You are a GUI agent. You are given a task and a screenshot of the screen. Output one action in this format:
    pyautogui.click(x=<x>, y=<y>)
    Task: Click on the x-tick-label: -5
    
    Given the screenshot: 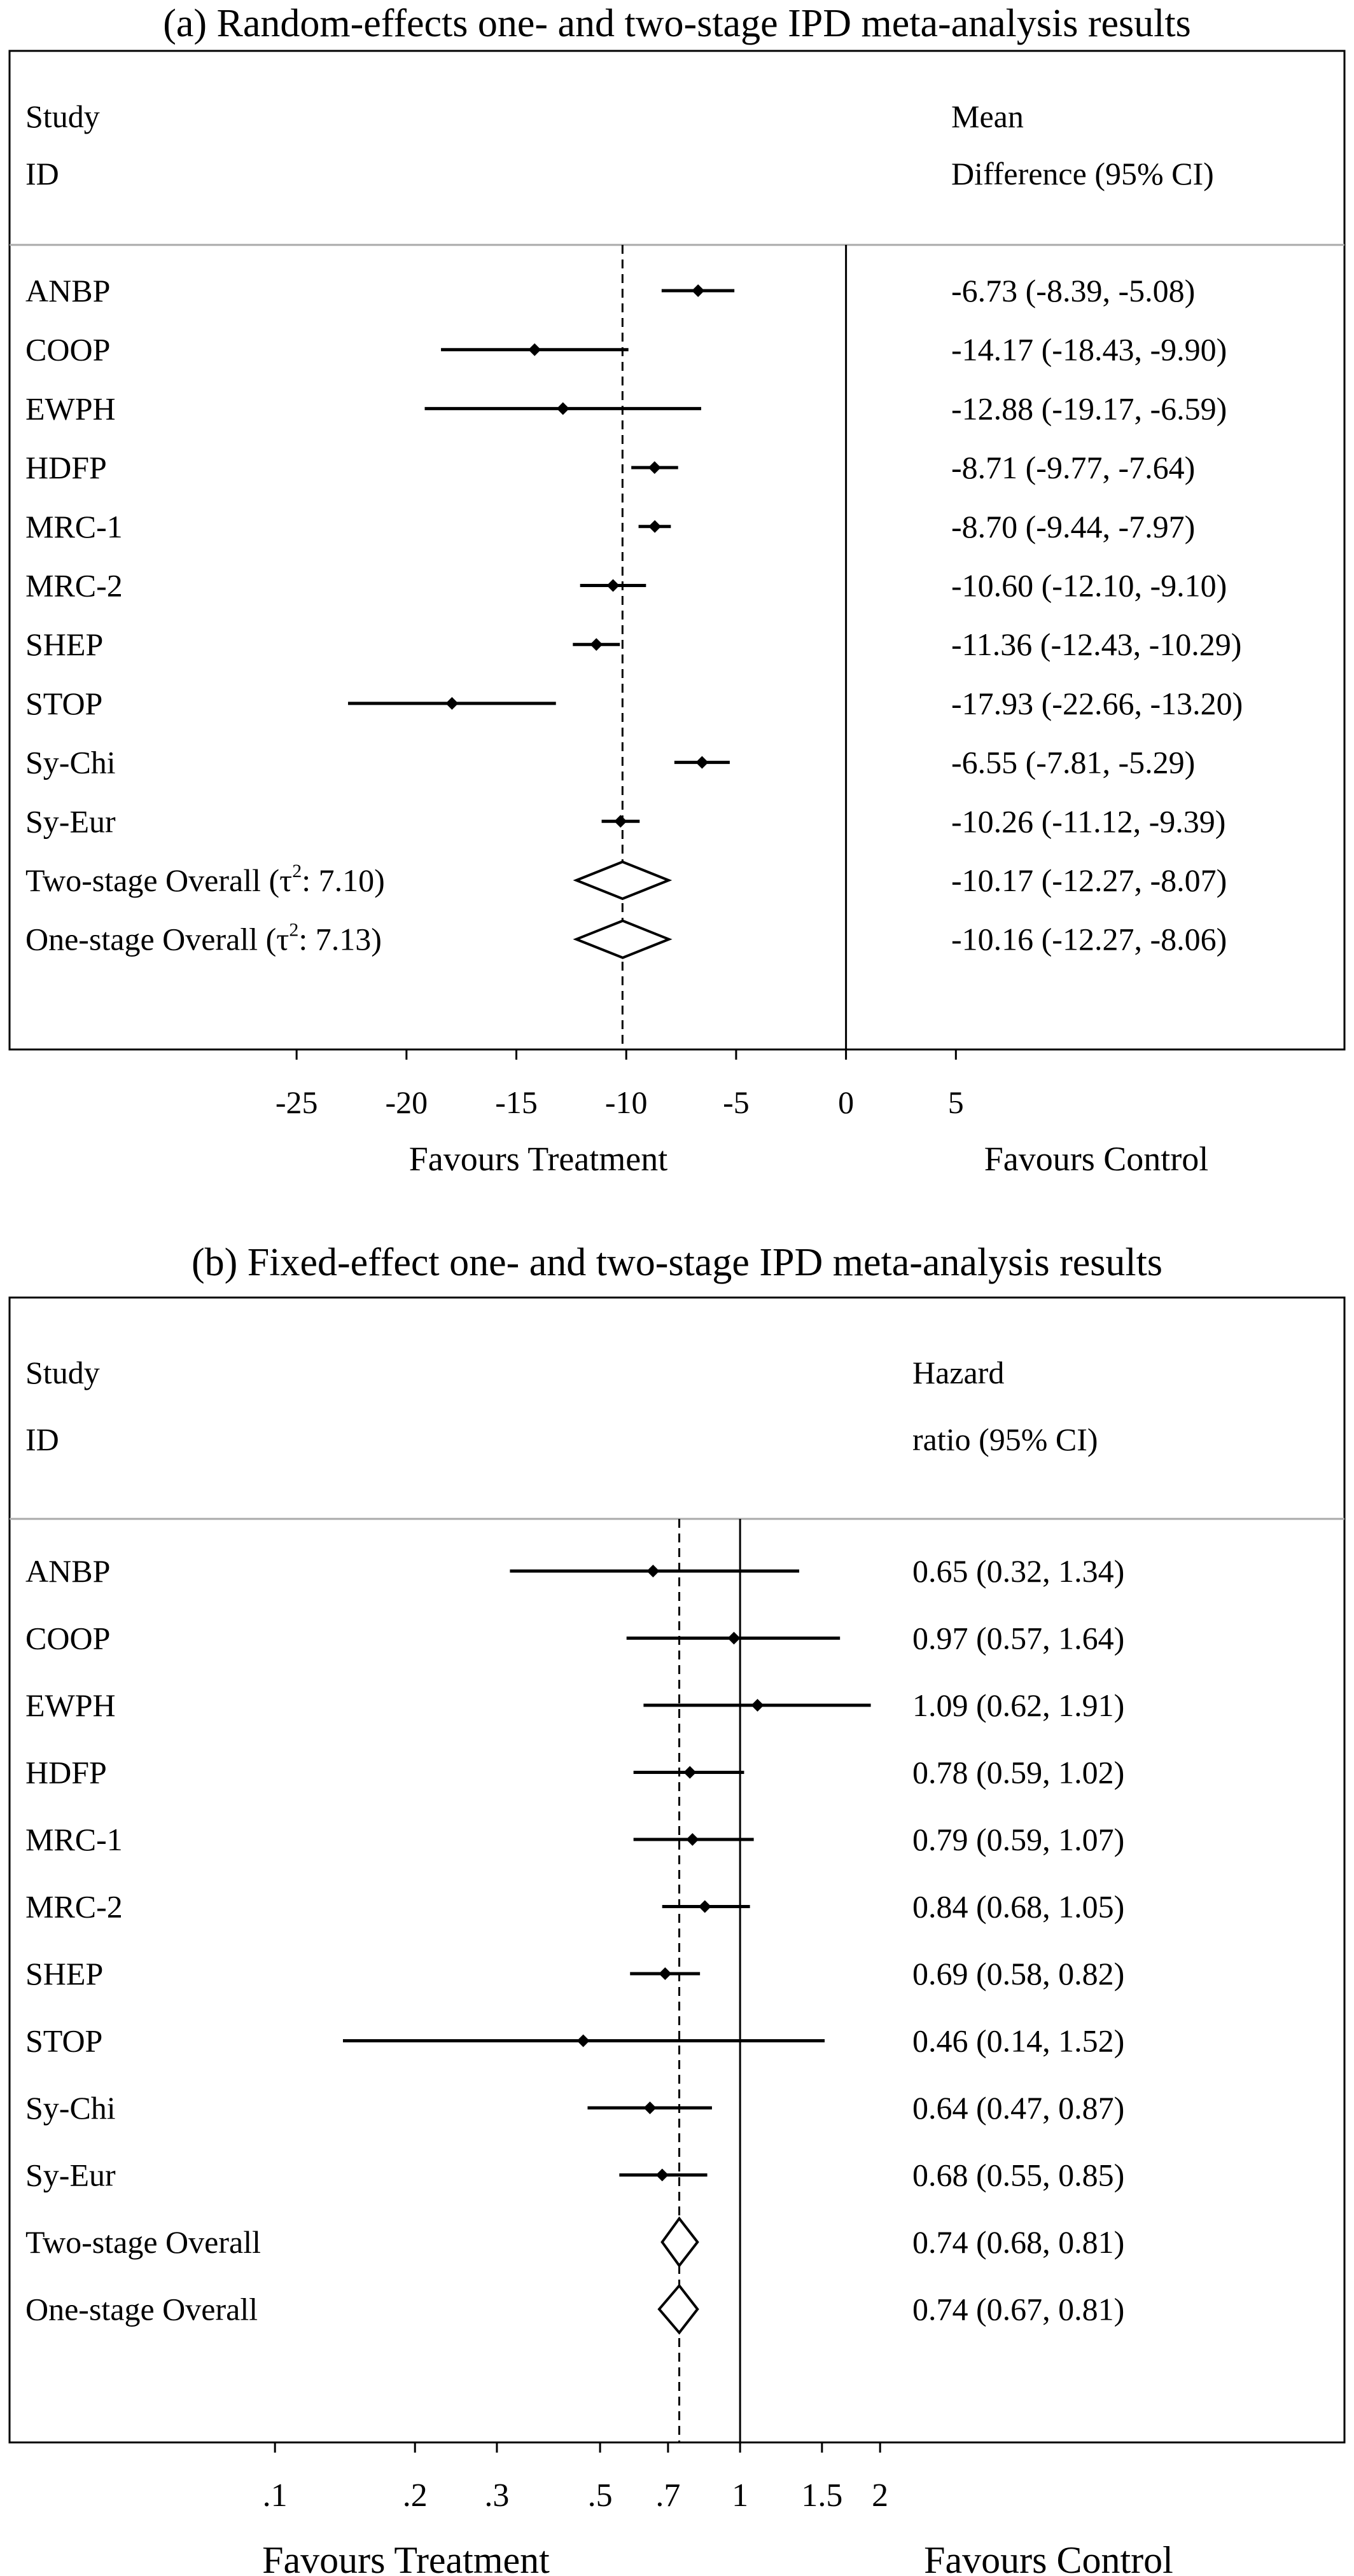 What is the action you would take?
    pyautogui.click(x=736, y=1102)
    